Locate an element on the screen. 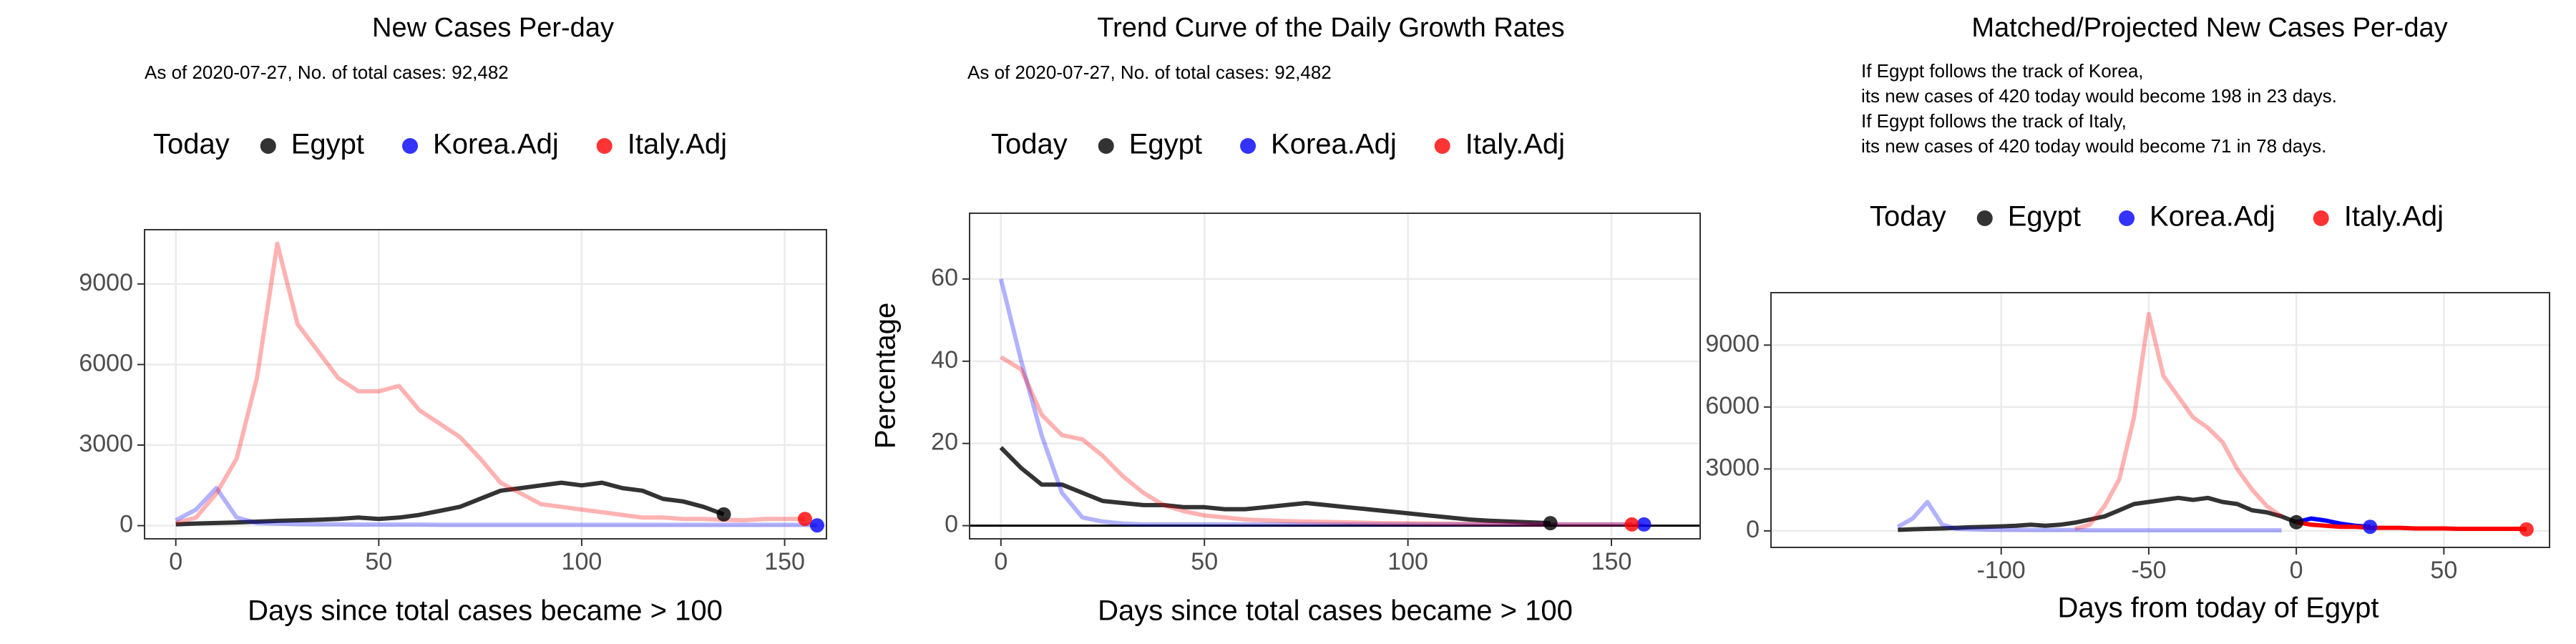  x-tick-label: -100 is located at coordinates (2001, 570).